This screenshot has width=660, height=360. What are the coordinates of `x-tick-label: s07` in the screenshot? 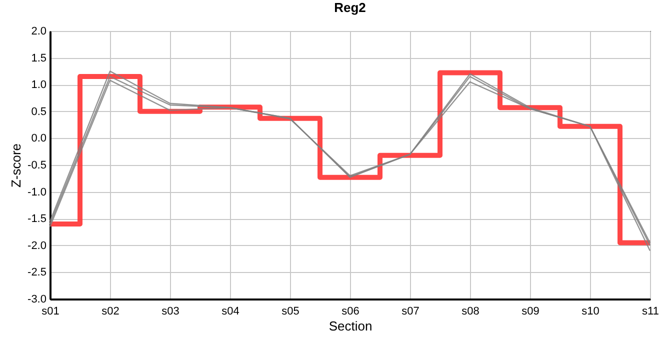 It's located at (411, 312).